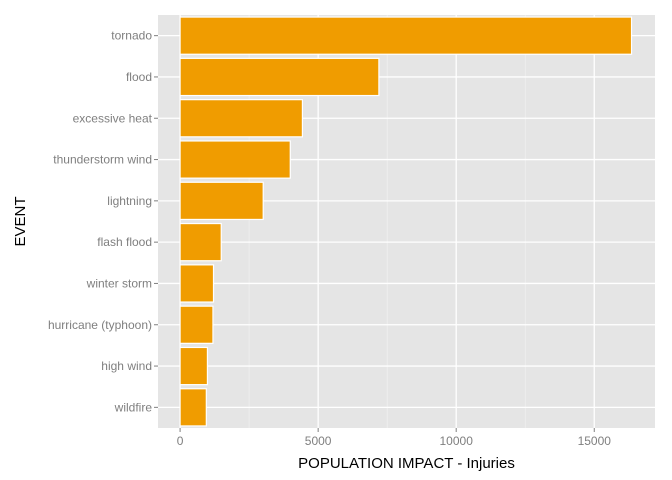  I want to click on x-tick-label: 0, so click(180, 441).